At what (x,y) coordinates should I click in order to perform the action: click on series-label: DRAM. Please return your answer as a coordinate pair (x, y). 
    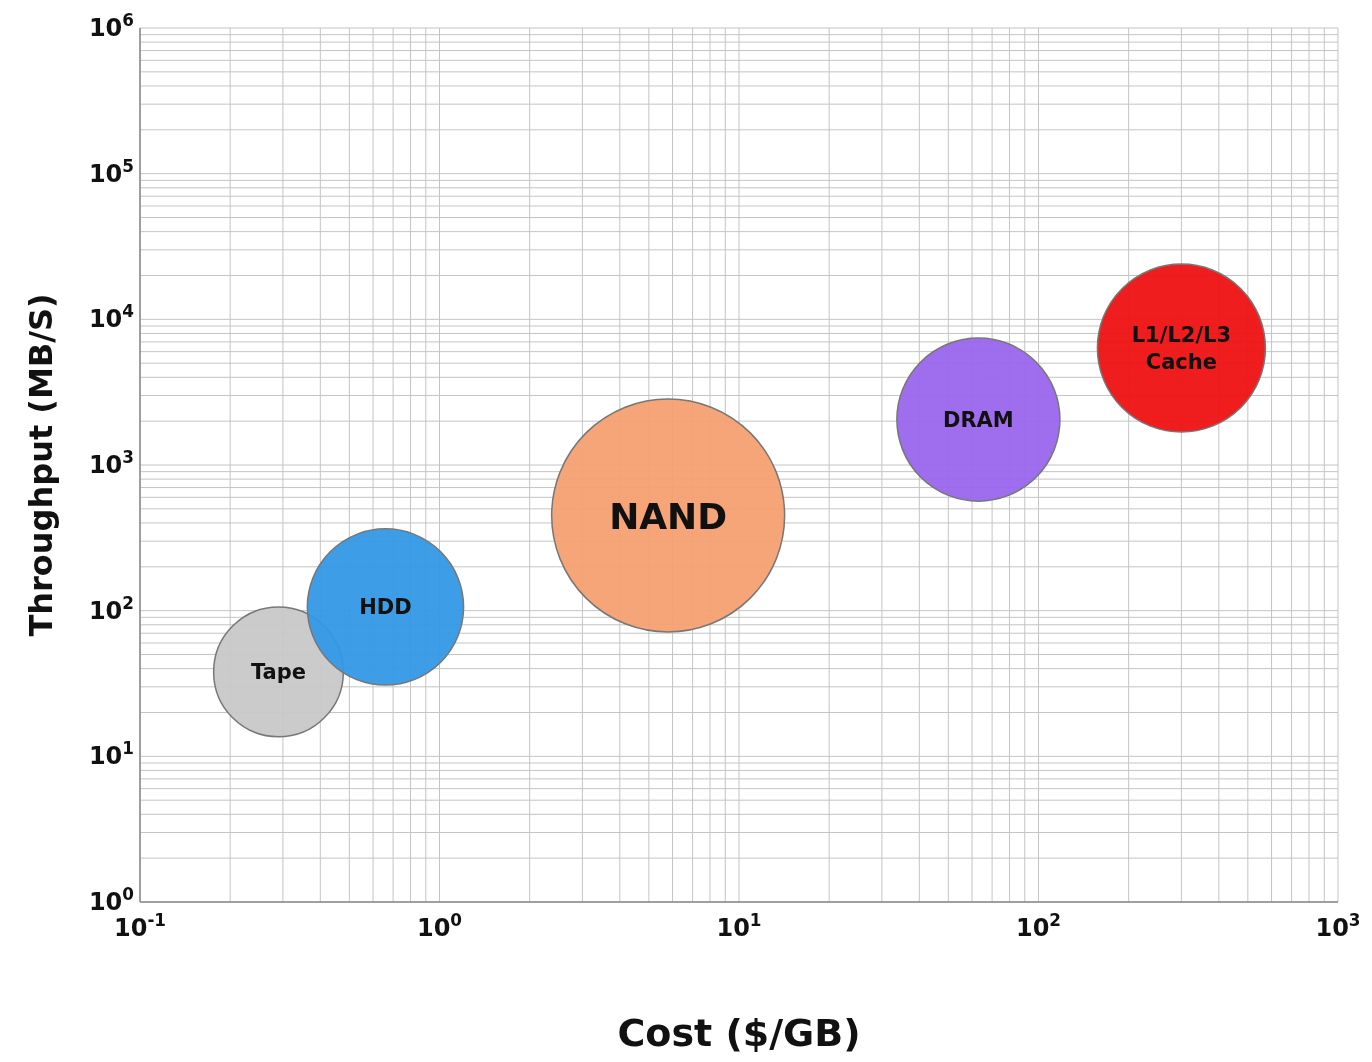
    Looking at the image, I should click on (978, 419).